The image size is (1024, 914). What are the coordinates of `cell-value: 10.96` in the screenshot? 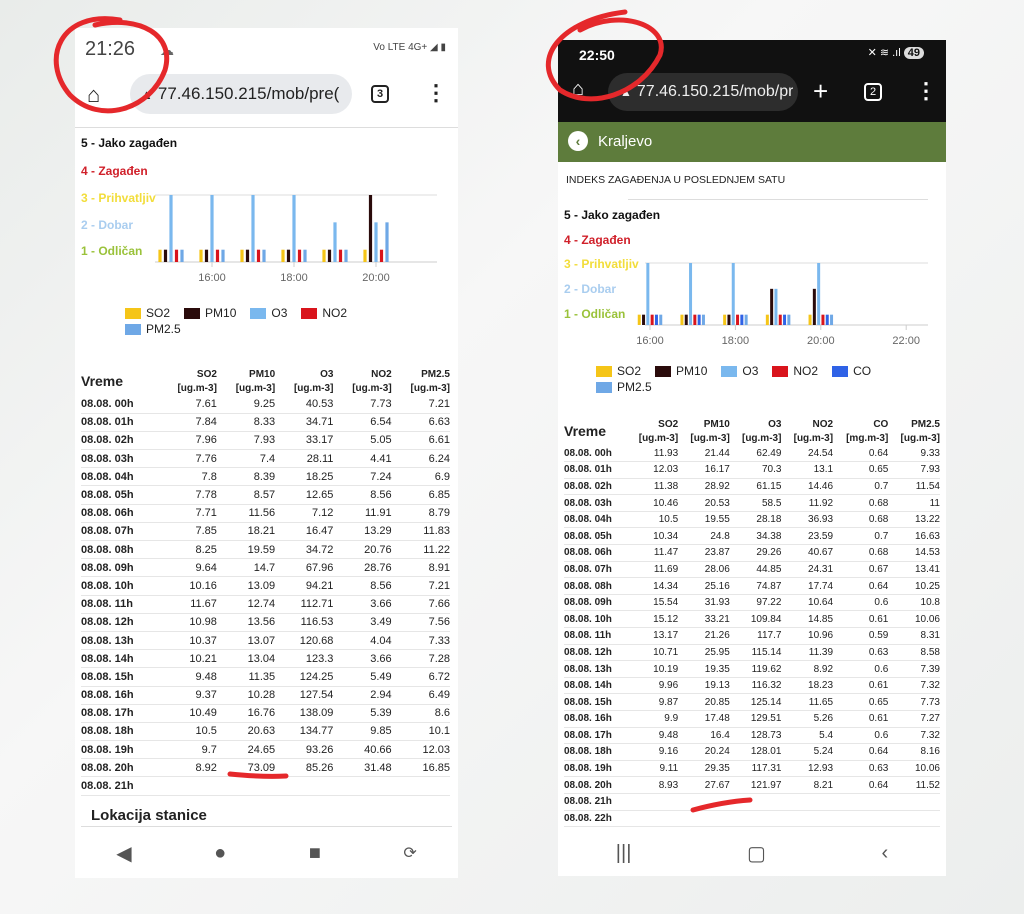 It's located at (807, 636).